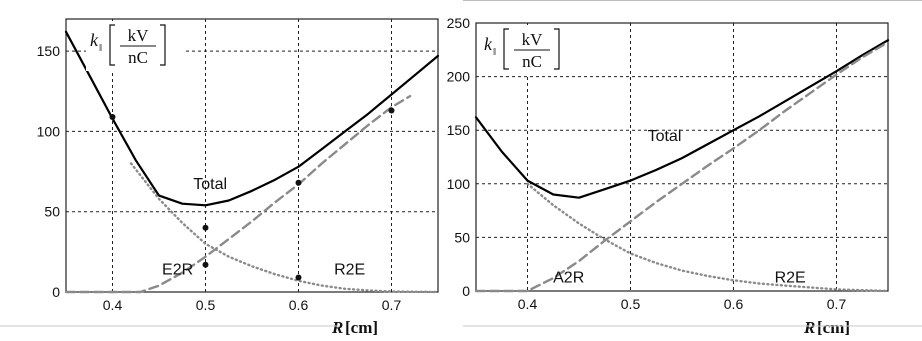 The width and height of the screenshot is (922, 341). What do you see at coordinates (177, 269) in the screenshot?
I see `annotation-label: E2R` at bounding box center [177, 269].